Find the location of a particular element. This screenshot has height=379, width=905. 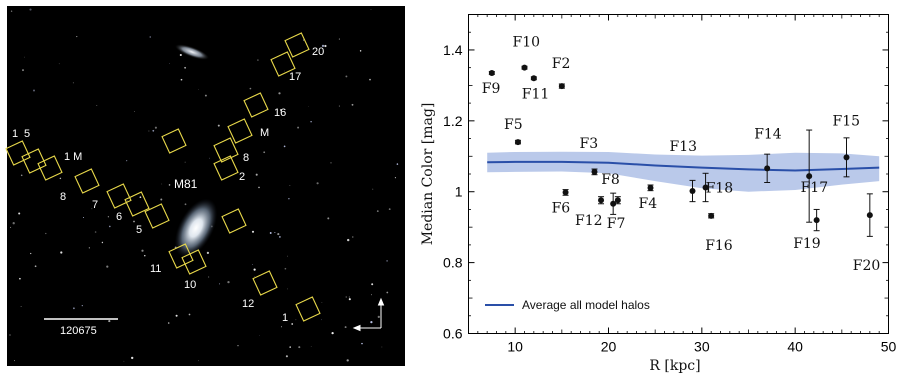

data-point-f4 is located at coordinates (650, 188).